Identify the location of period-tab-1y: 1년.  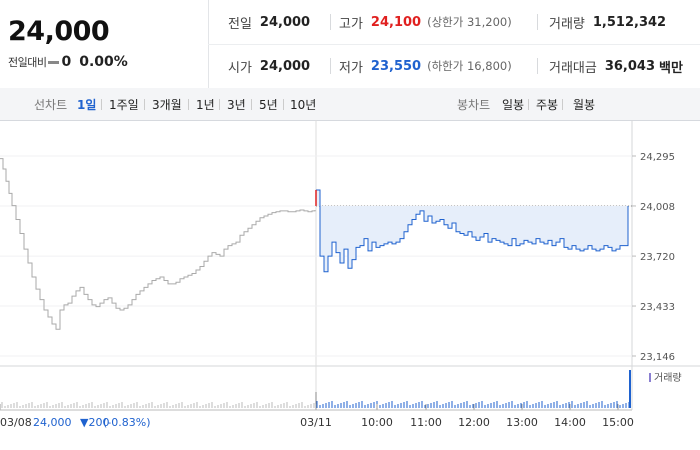
(205, 105).